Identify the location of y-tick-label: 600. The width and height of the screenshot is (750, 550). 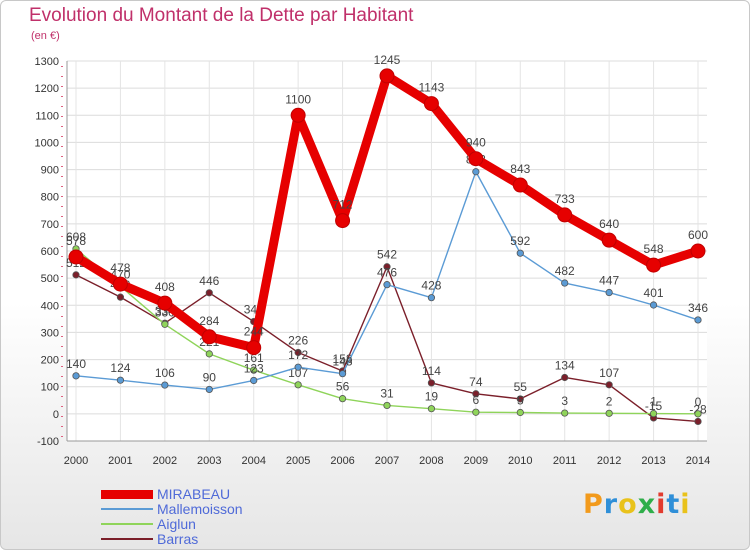
(50, 252).